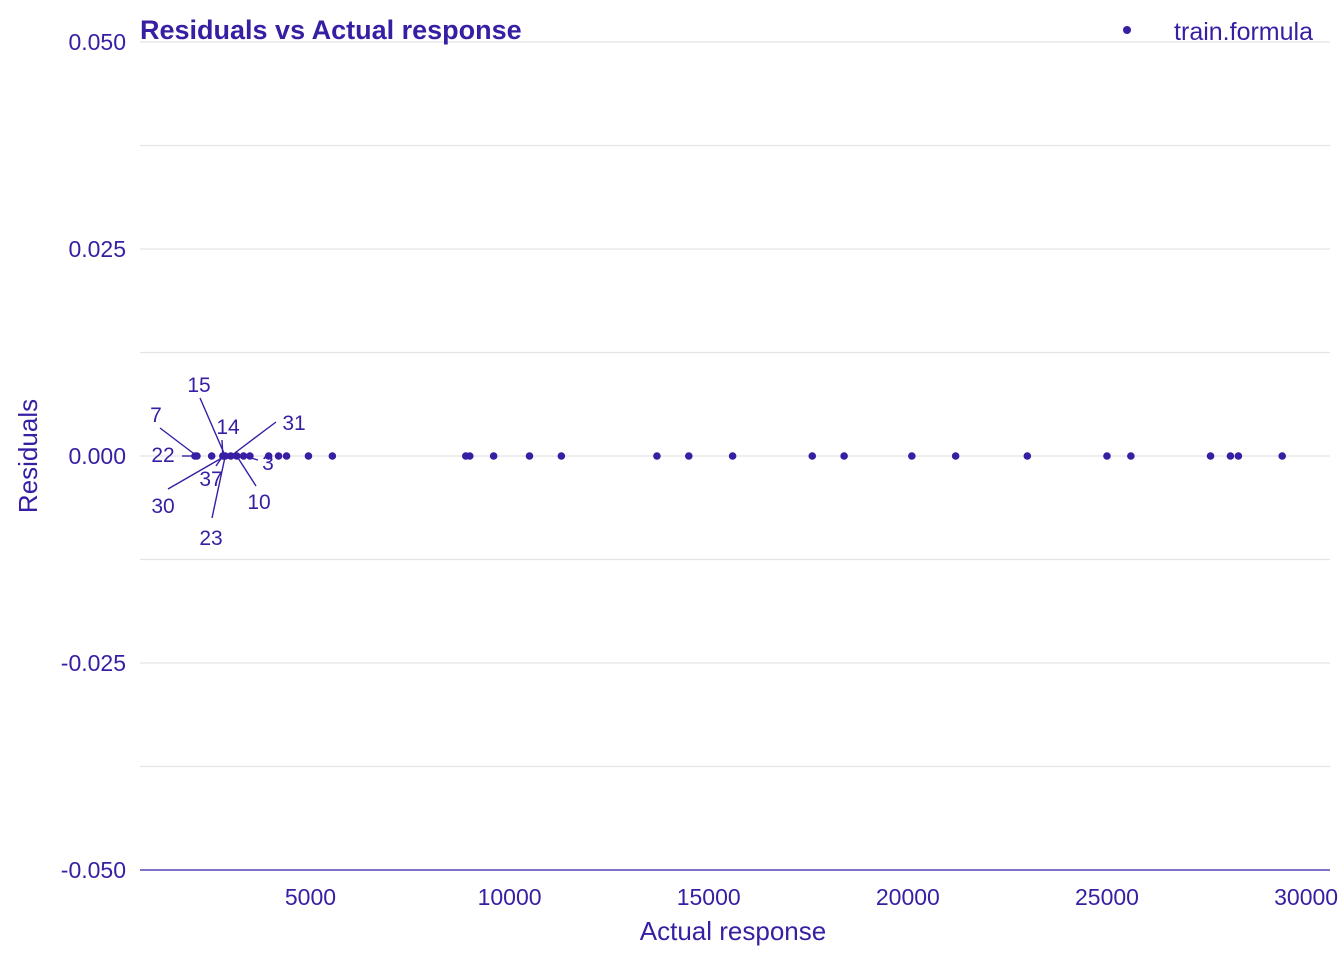 The image size is (1344, 960). What do you see at coordinates (1127, 30) in the screenshot?
I see `legend-marker` at bounding box center [1127, 30].